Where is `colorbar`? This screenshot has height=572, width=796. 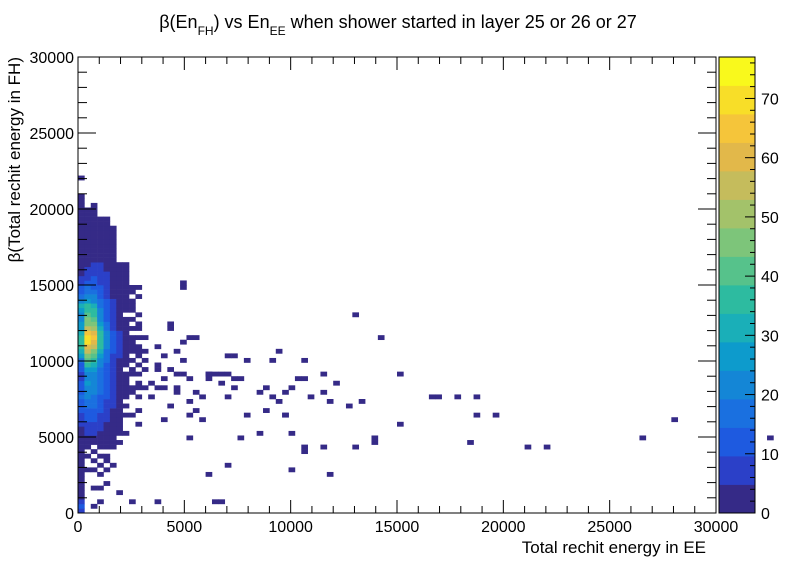
colorbar is located at coordinates (737, 285).